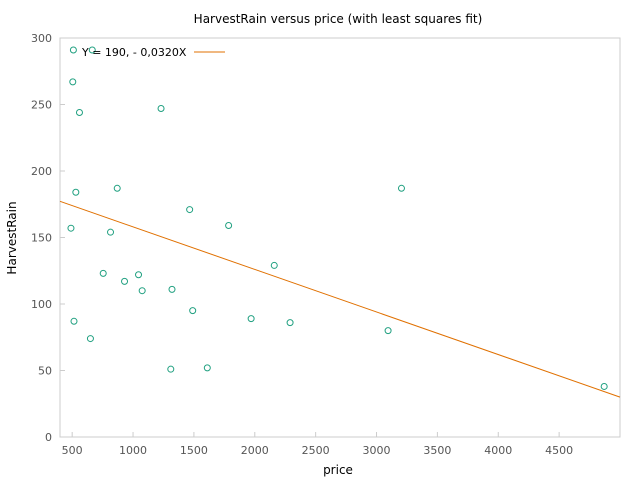 The image size is (640, 480). What do you see at coordinates (133, 450) in the screenshot?
I see `x-tick-label: 1000` at bounding box center [133, 450].